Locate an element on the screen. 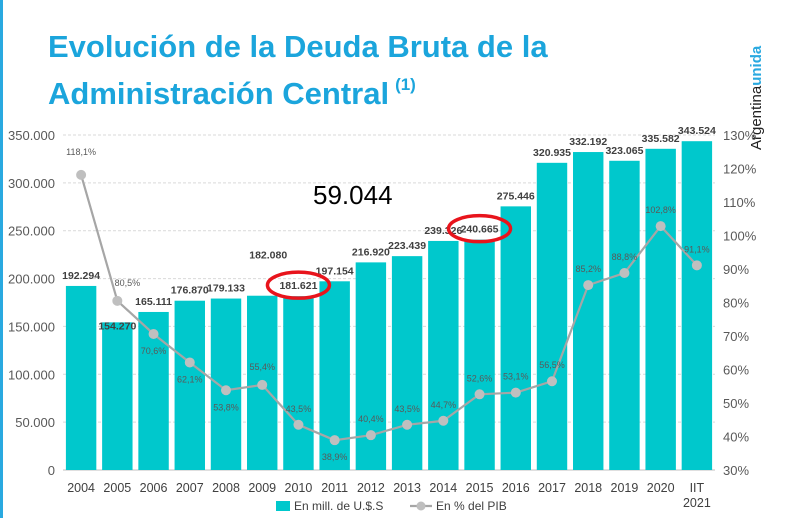  accent-bar is located at coordinates (1, 259).